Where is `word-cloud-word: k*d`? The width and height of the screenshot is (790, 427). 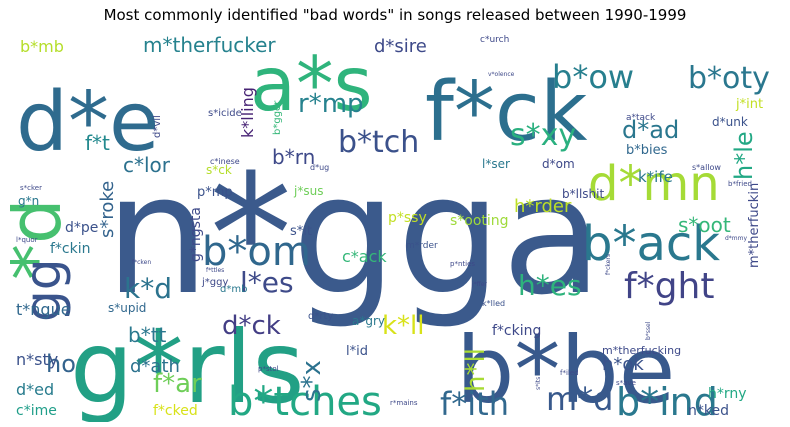 word-cloud-word: k*d is located at coordinates (148, 288).